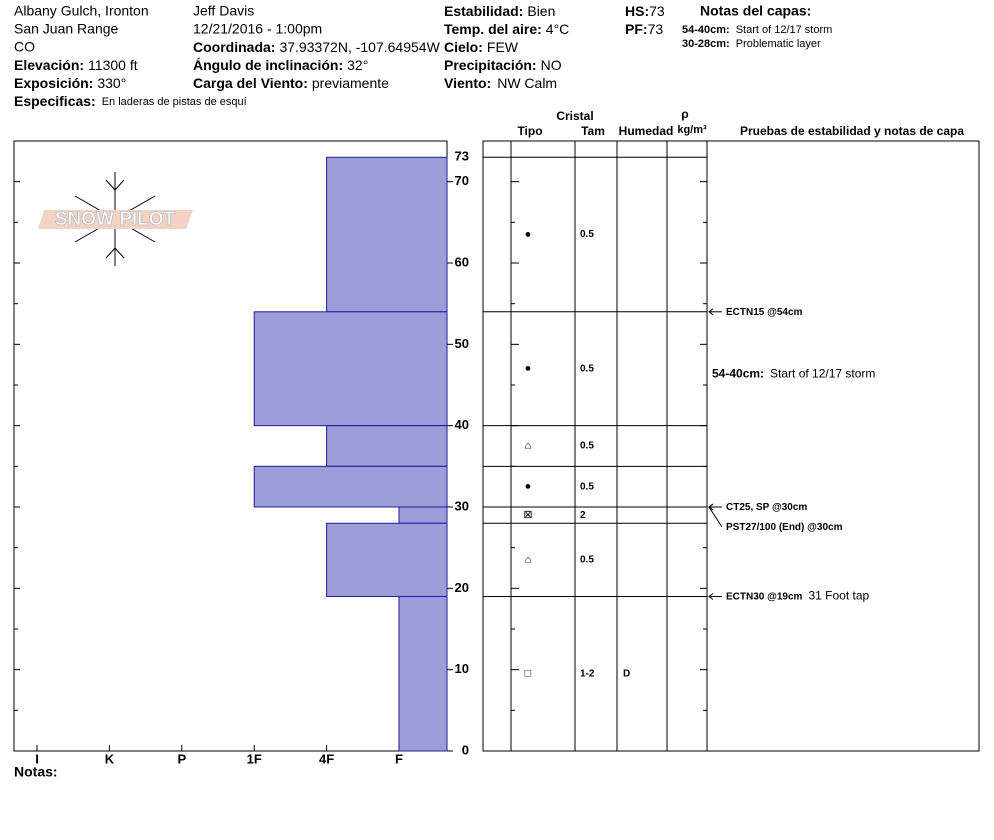 The height and width of the screenshot is (840, 994). What do you see at coordinates (223, 11) in the screenshot?
I see `observer: Jeff Davis` at bounding box center [223, 11].